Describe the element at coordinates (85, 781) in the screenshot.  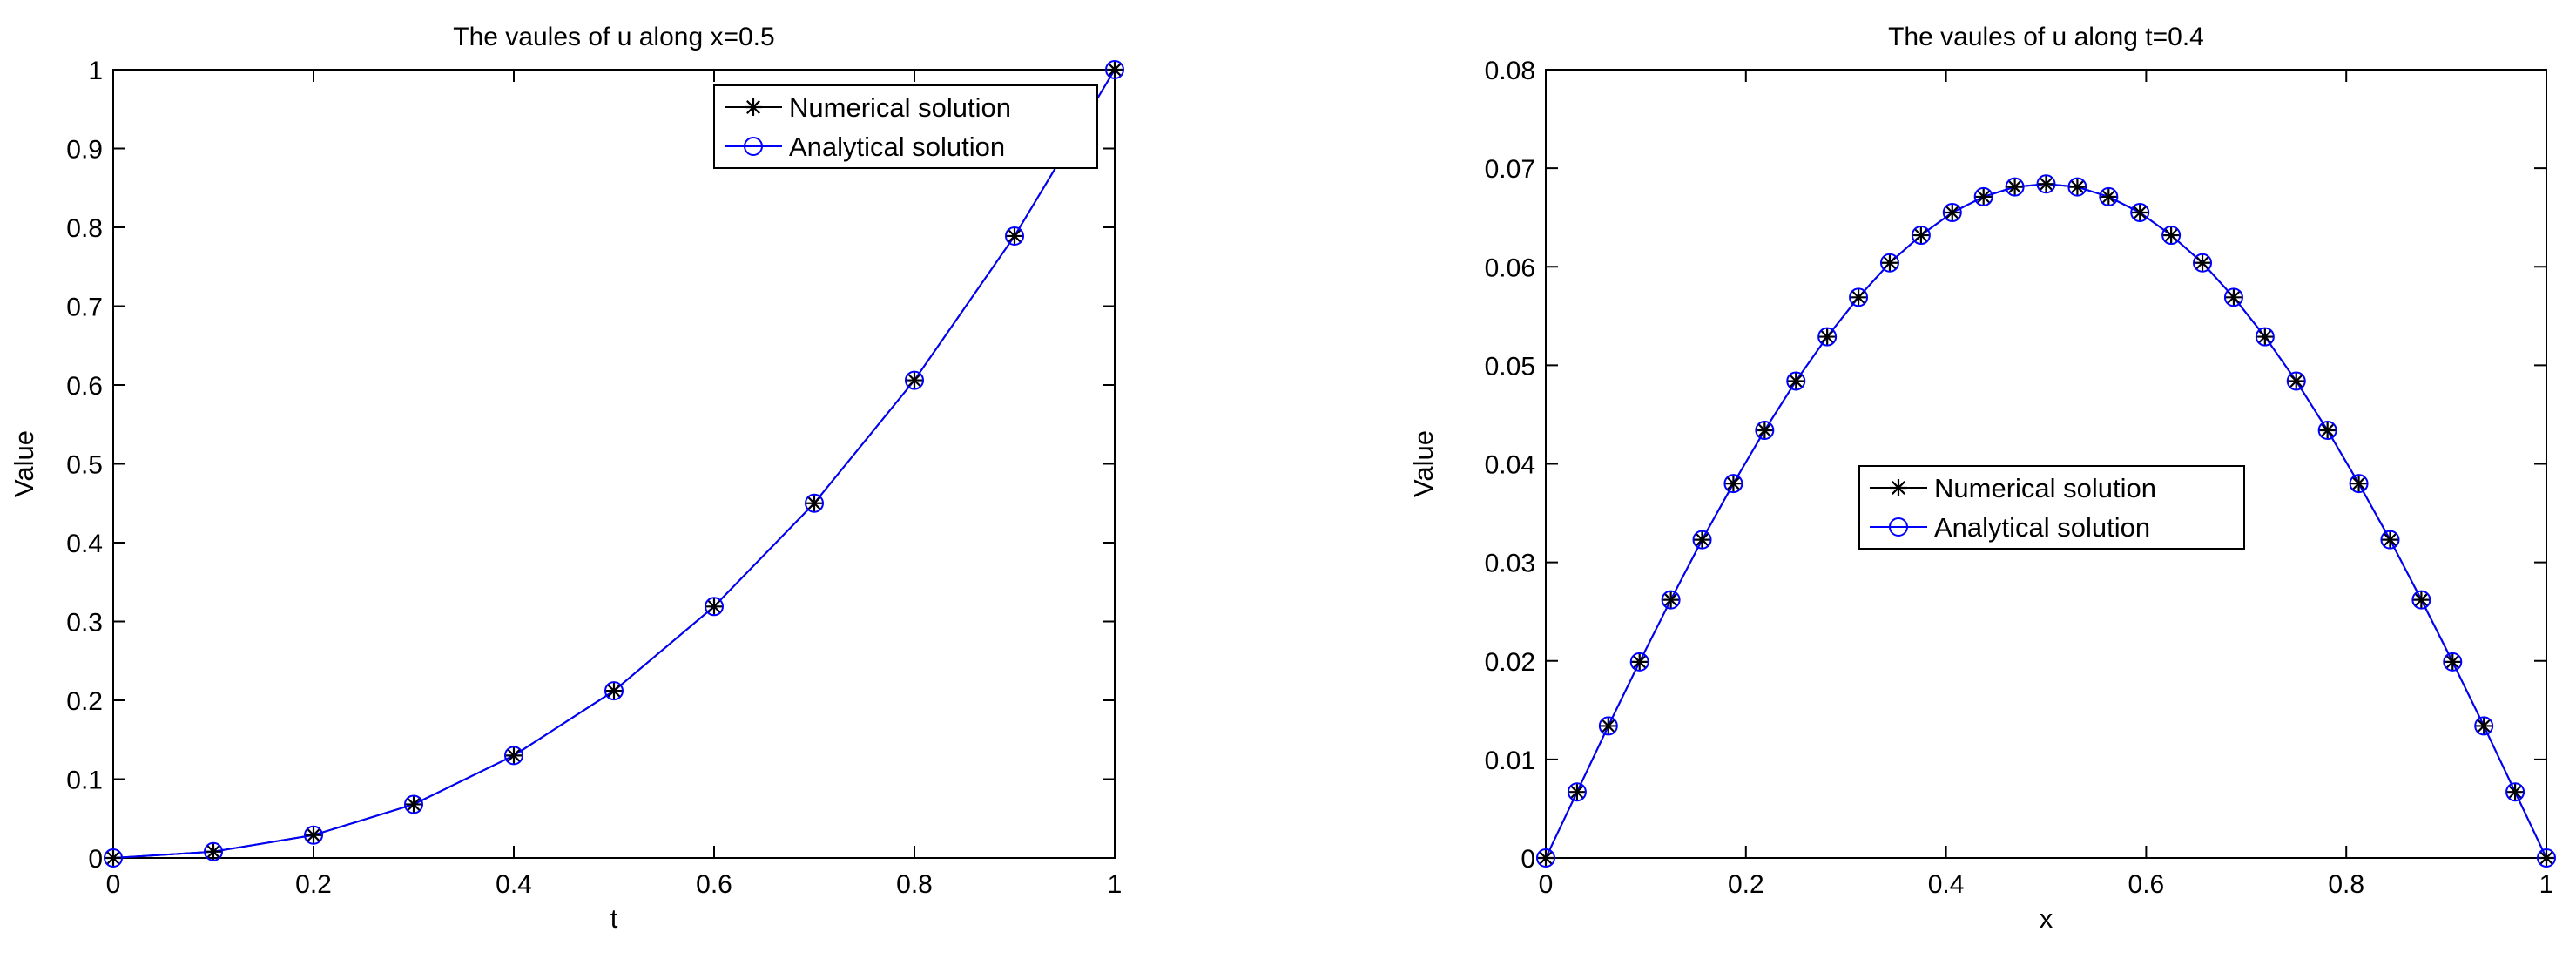
I see `y-tick-label: 0.1` at that location.